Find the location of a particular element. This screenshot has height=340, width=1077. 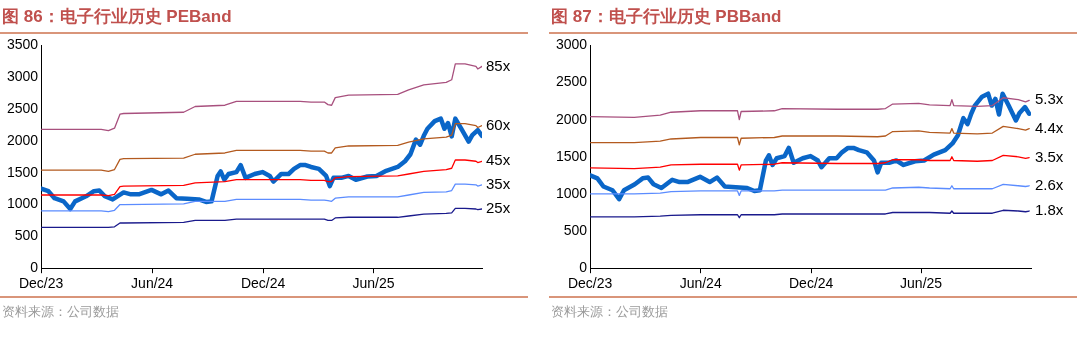

series-label: 45x is located at coordinates (498, 160).